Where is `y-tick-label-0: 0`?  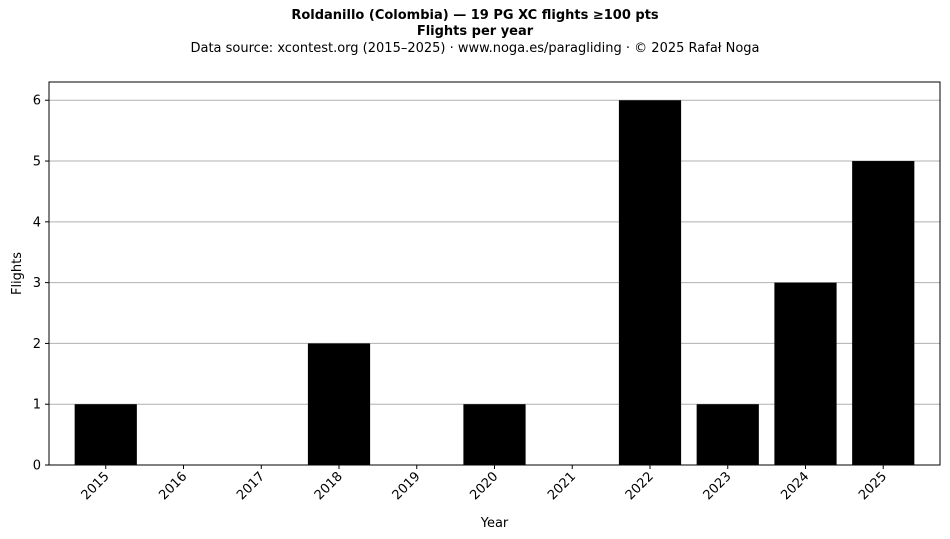 y-tick-label-0: 0 is located at coordinates (37, 466).